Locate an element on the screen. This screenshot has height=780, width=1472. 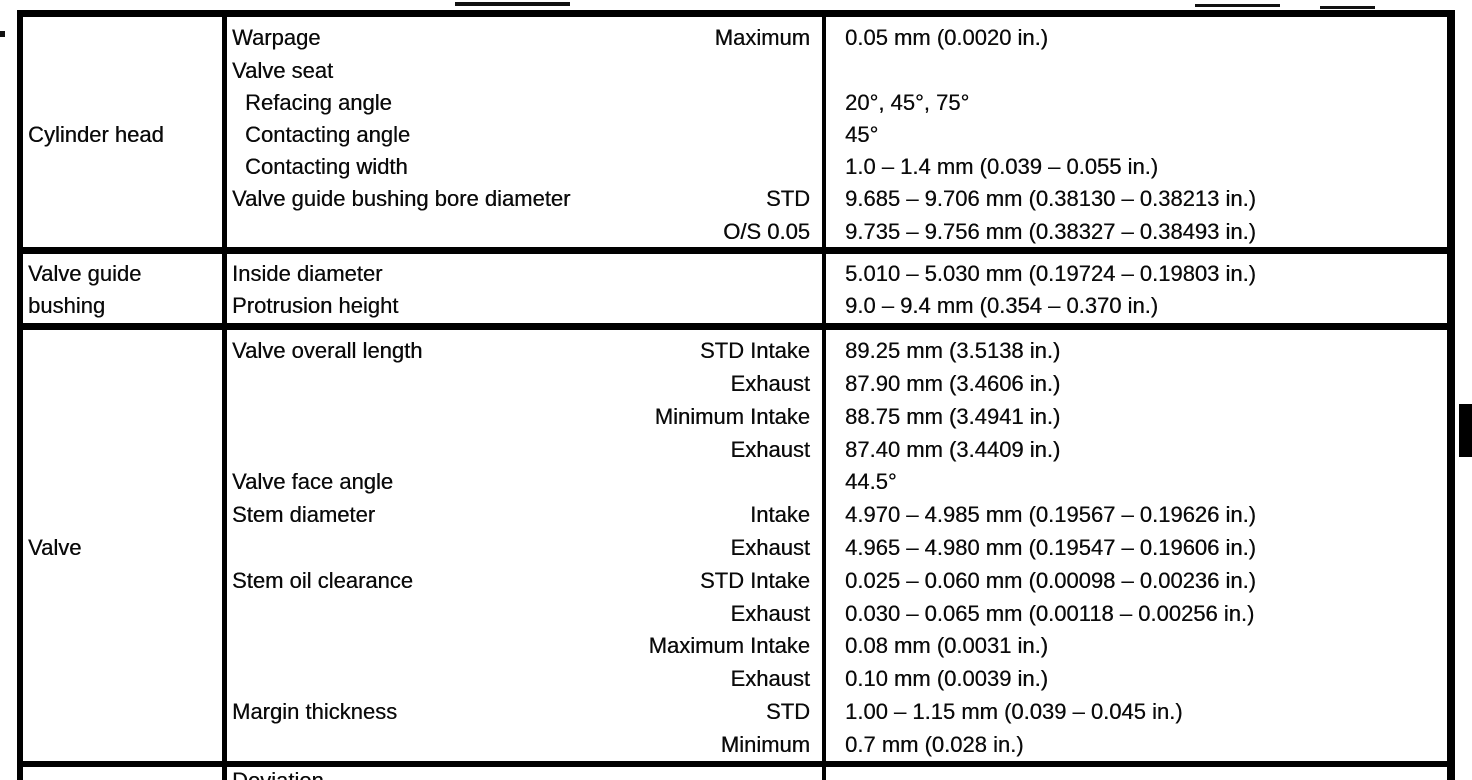
spec-row: Deviation is located at coordinates (836, 772).